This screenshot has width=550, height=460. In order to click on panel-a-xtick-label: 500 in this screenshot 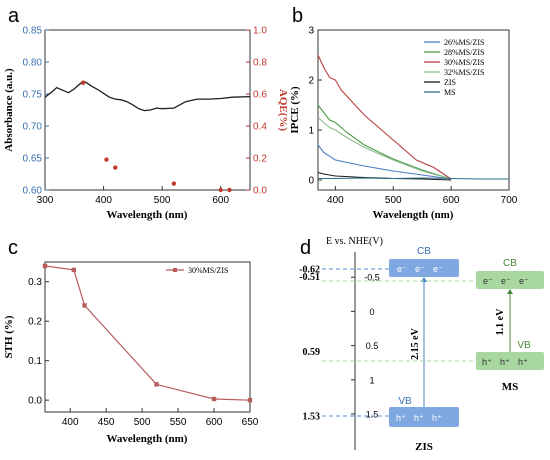, I will do `click(162, 200)`.